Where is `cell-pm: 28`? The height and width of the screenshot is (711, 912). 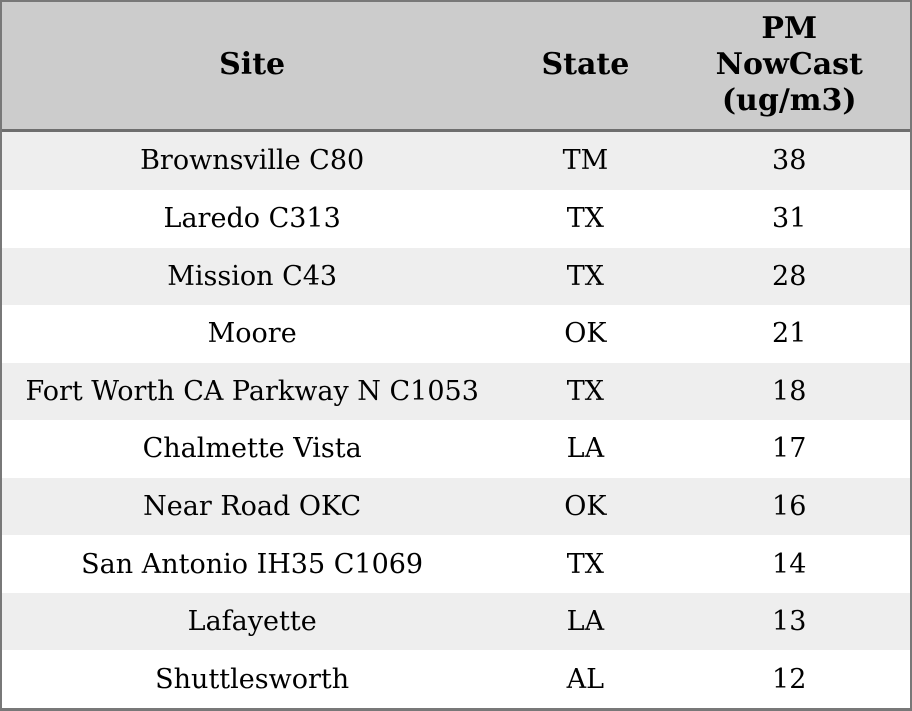 cell-pm: 28 is located at coordinates (789, 276).